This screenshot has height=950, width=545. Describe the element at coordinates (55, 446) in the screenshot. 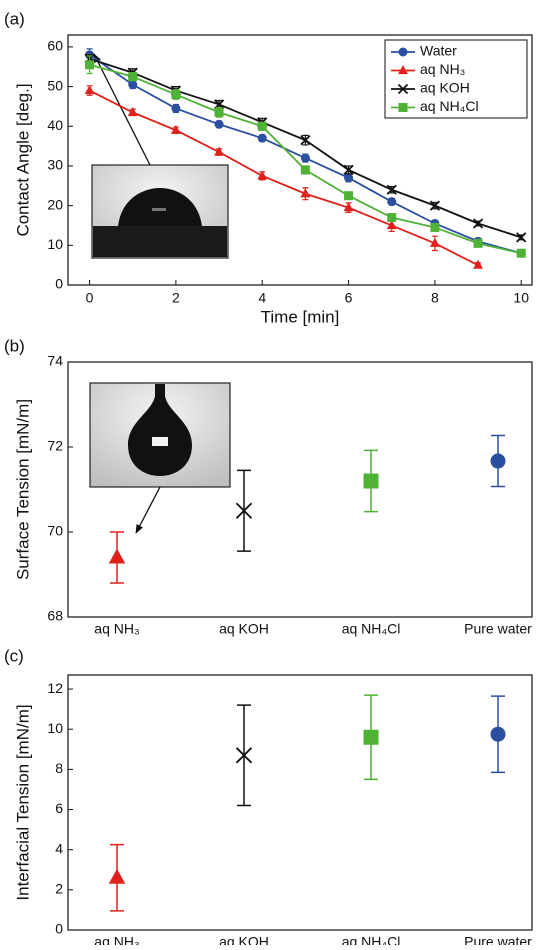

I see `y-tick-label: 72` at that location.